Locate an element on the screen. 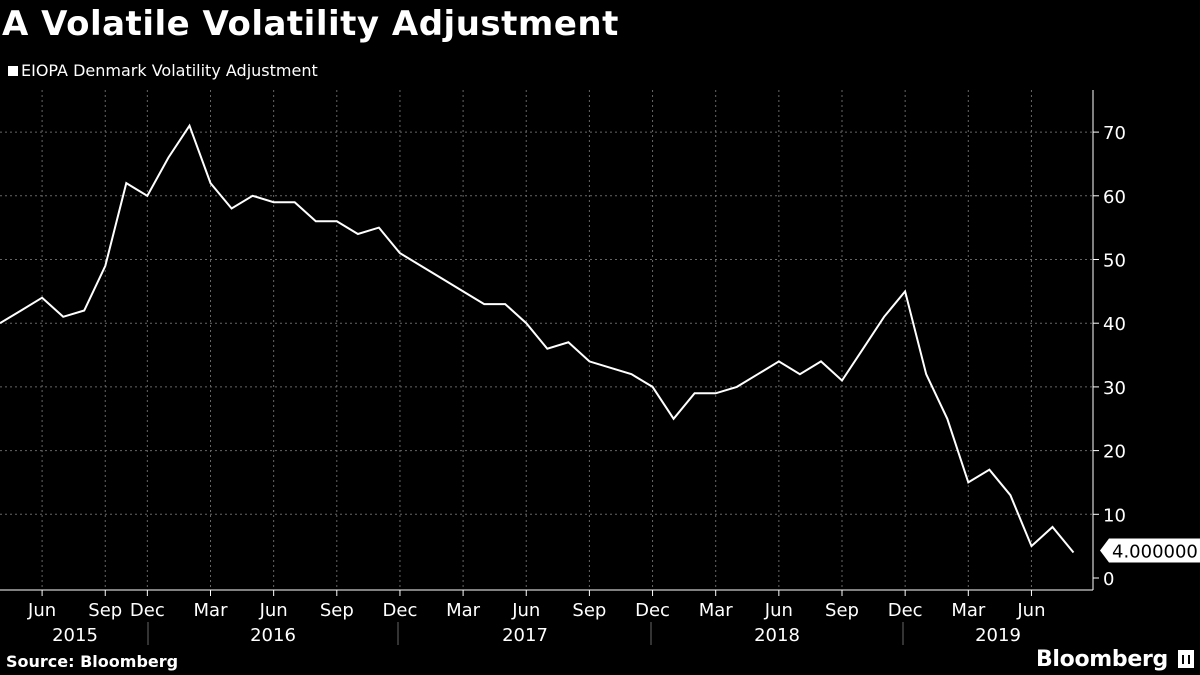  y-tick-label: 60 is located at coordinates (1114, 197).